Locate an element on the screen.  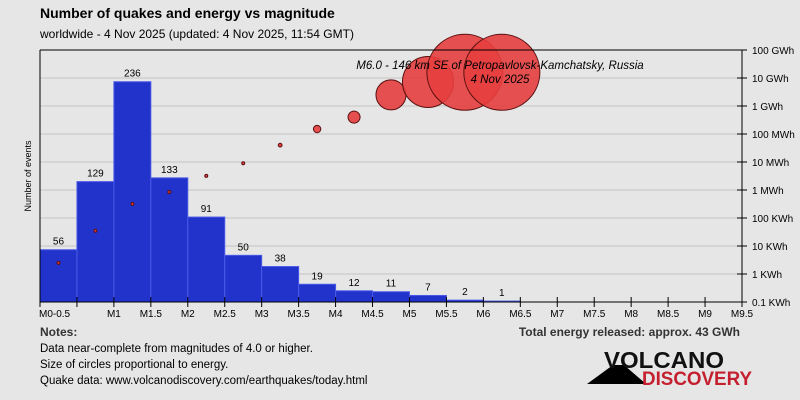
x-tick-label: M4 is located at coordinates (336, 314).